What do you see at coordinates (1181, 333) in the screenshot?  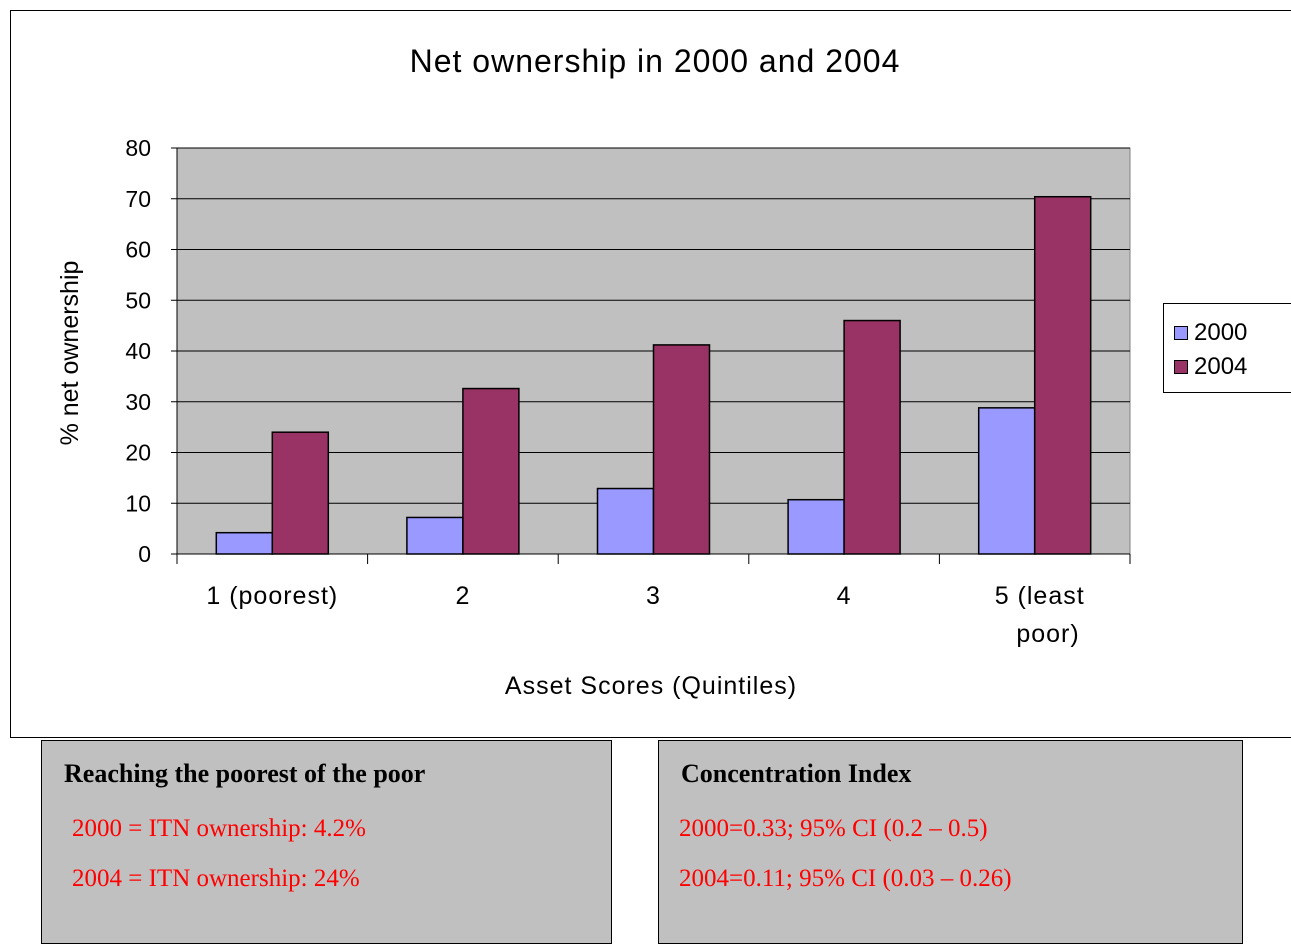 I see `legend-swatch-2000` at bounding box center [1181, 333].